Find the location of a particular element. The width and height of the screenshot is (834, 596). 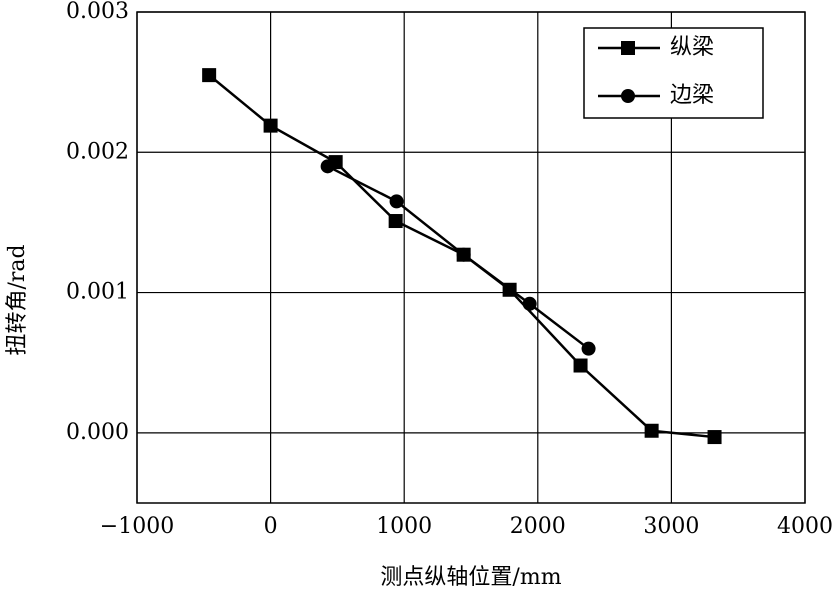

x-tick-label: 1000 is located at coordinates (404, 526).